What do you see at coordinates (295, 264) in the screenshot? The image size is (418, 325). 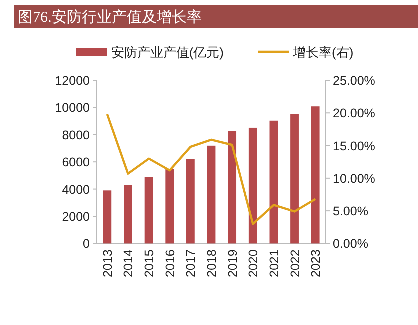 I see `x-tick-label: 2022` at bounding box center [295, 264].